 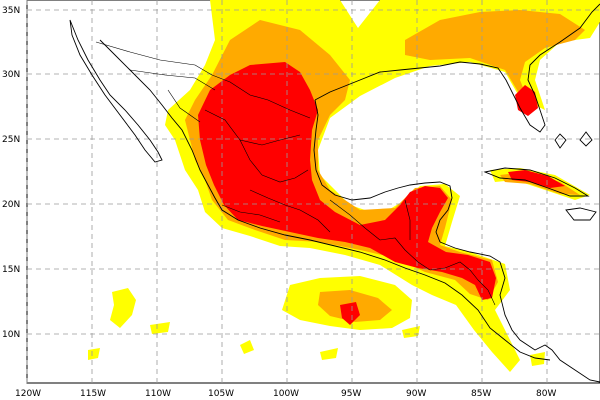 What do you see at coordinates (11, 270) in the screenshot?
I see `lat-label: 15N` at bounding box center [11, 270].